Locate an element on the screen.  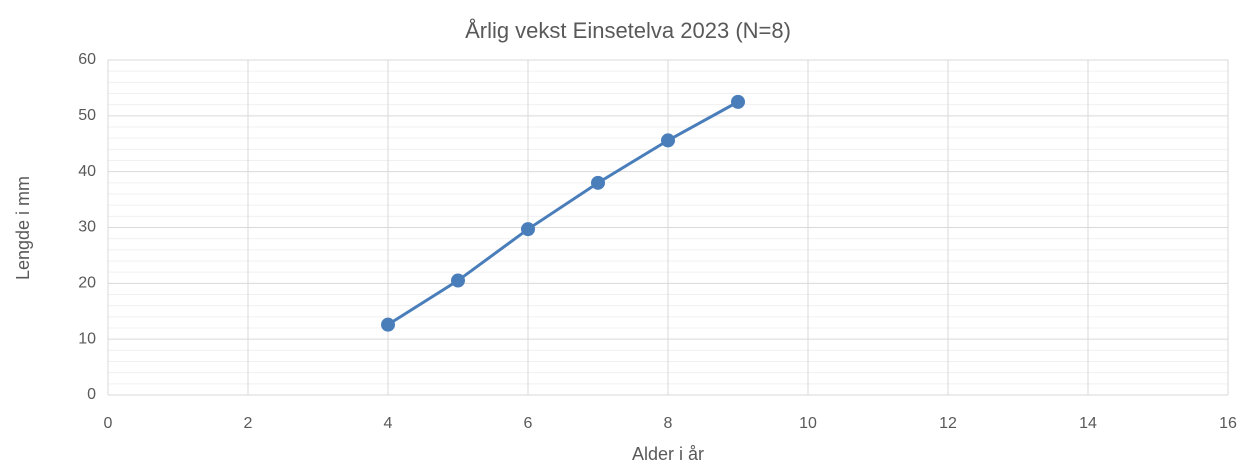
x-axis-label: Alder i år is located at coordinates (668, 454).